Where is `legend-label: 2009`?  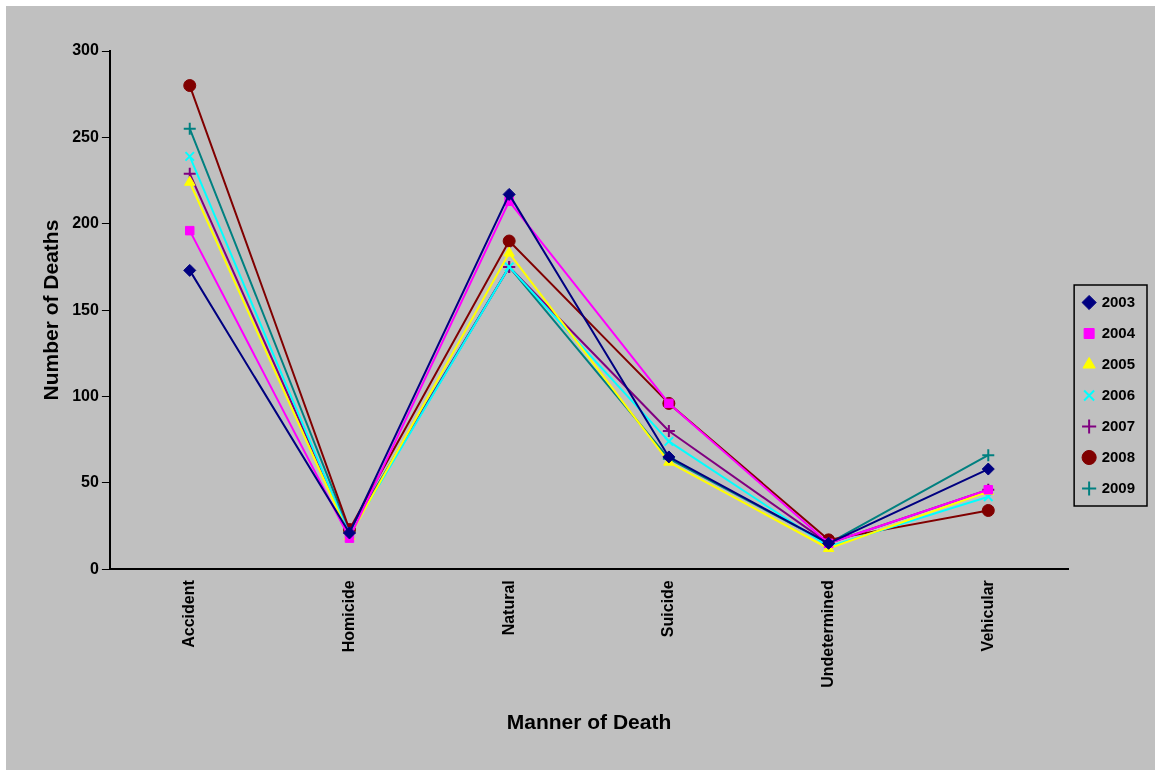
legend-label: 2009 is located at coordinates (1118, 487).